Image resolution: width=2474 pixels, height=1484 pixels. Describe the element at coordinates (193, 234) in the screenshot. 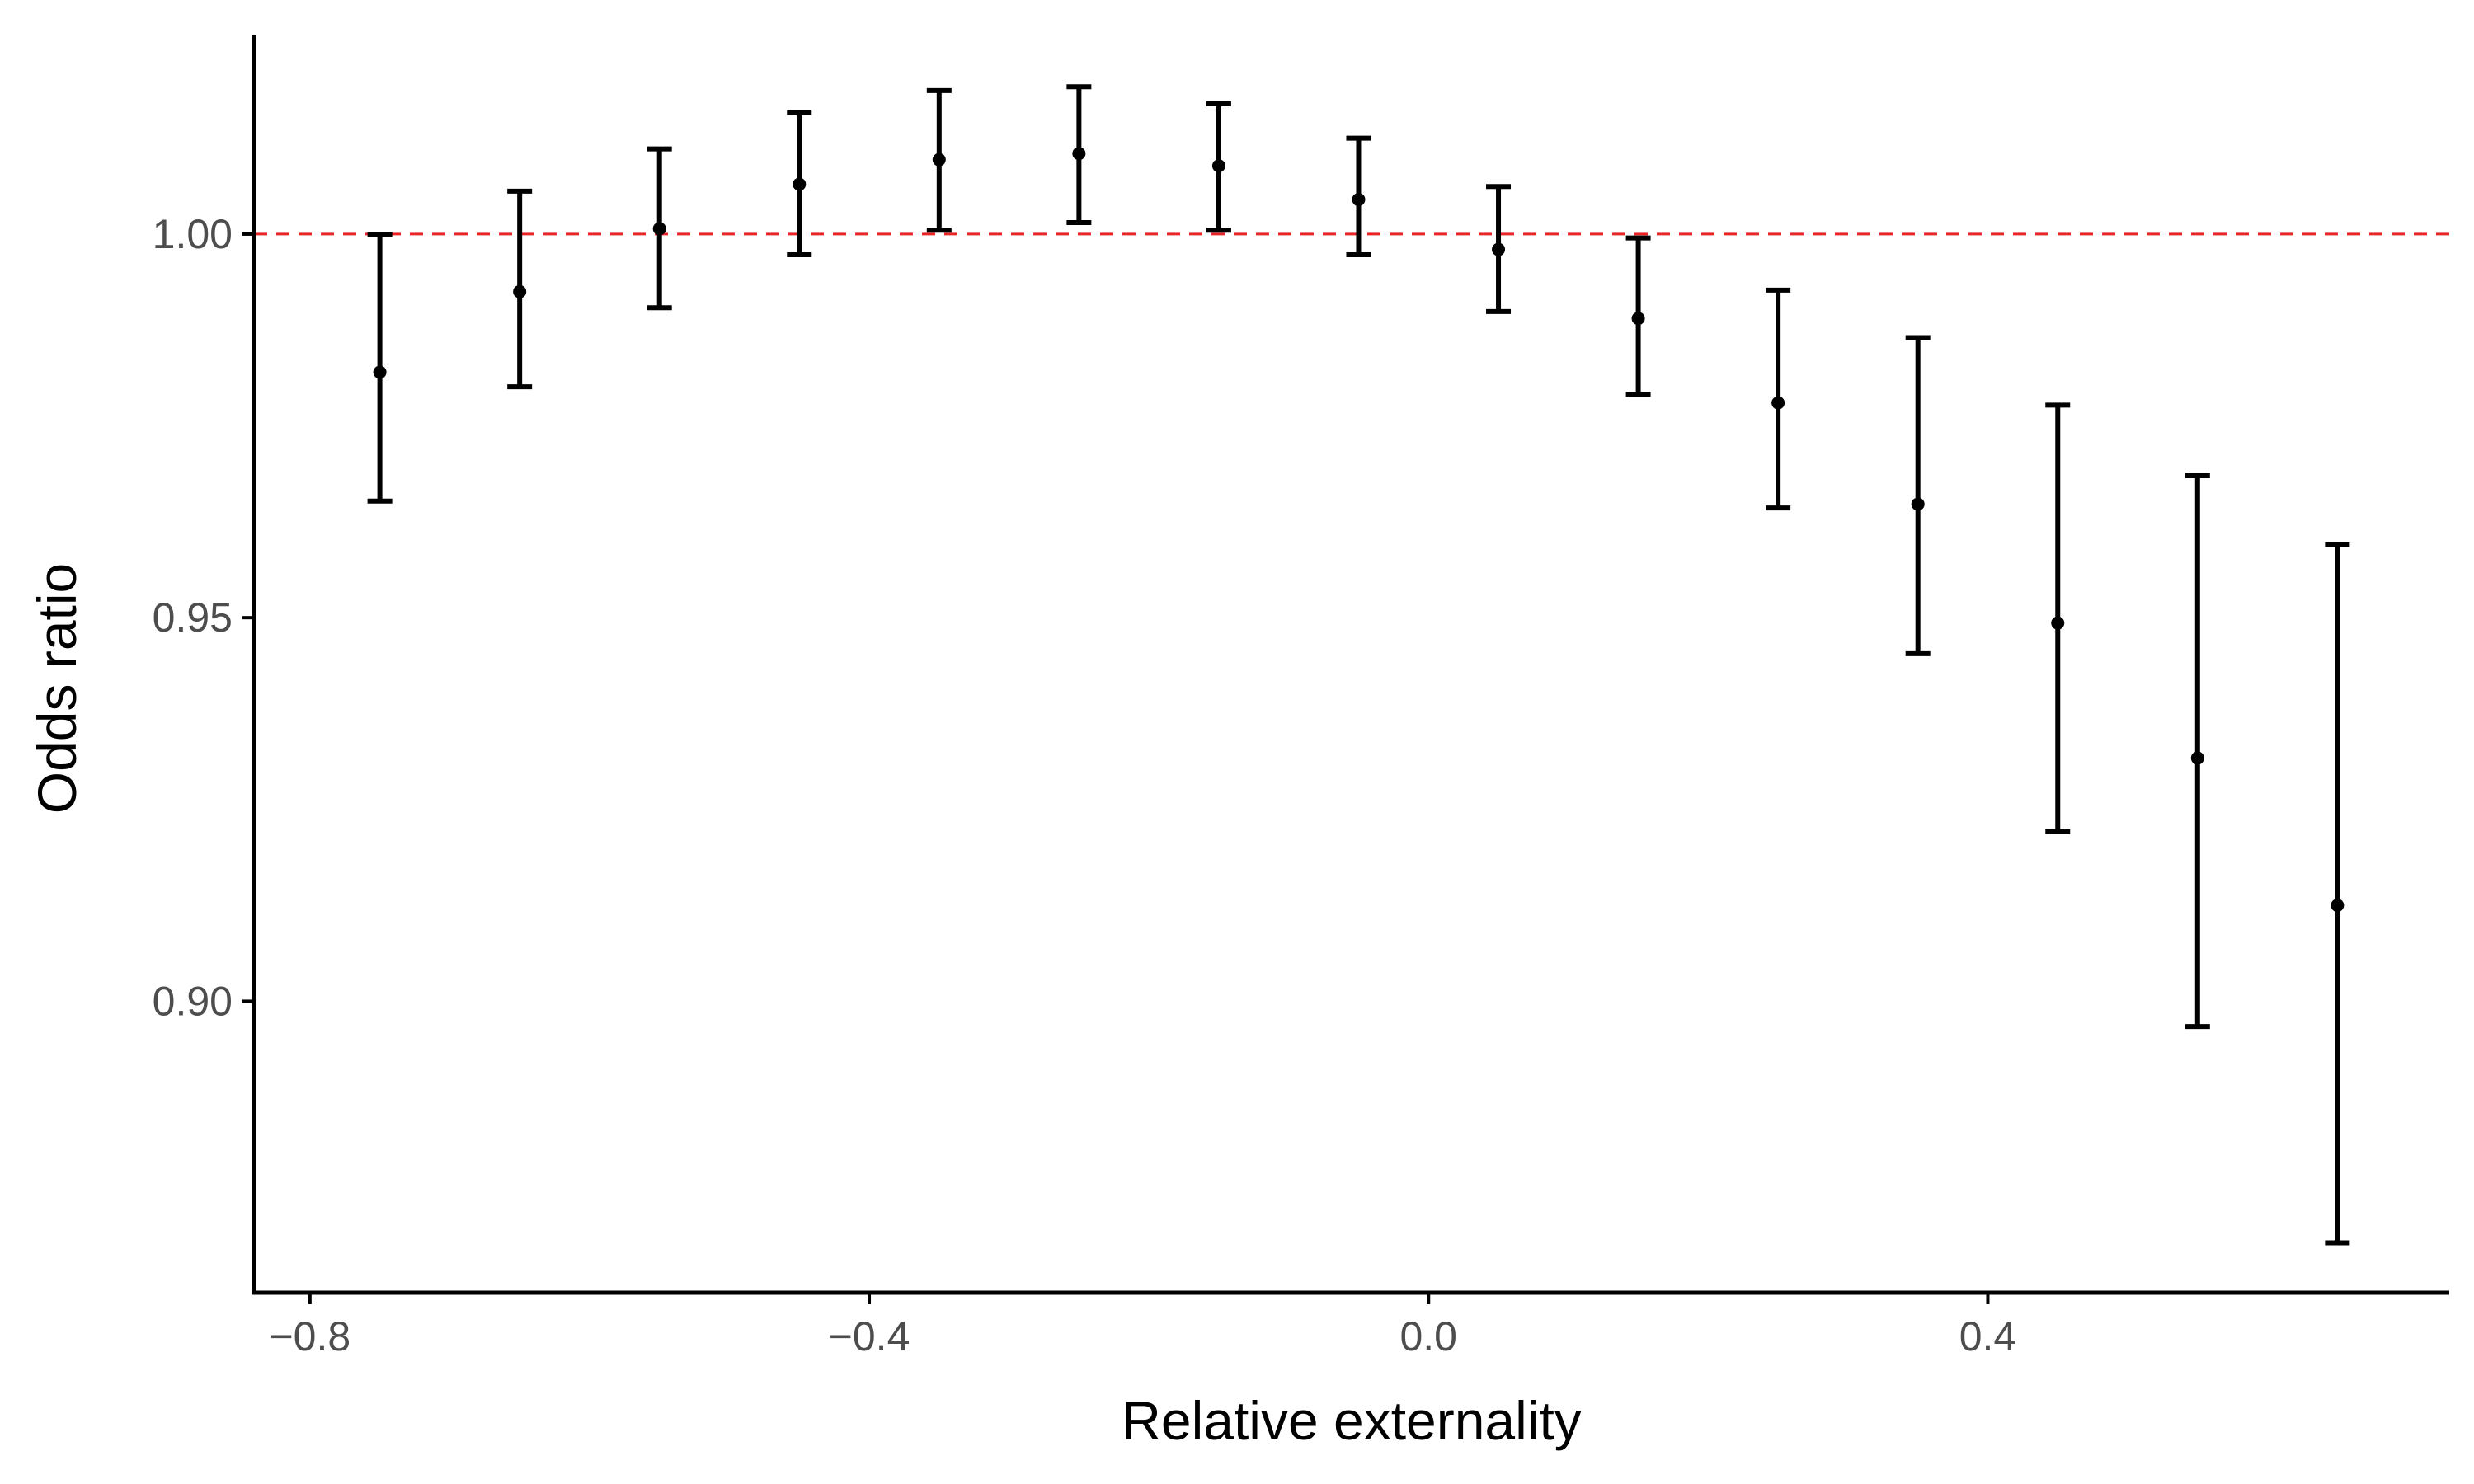

I see `y-tick-label: 1.00` at that location.